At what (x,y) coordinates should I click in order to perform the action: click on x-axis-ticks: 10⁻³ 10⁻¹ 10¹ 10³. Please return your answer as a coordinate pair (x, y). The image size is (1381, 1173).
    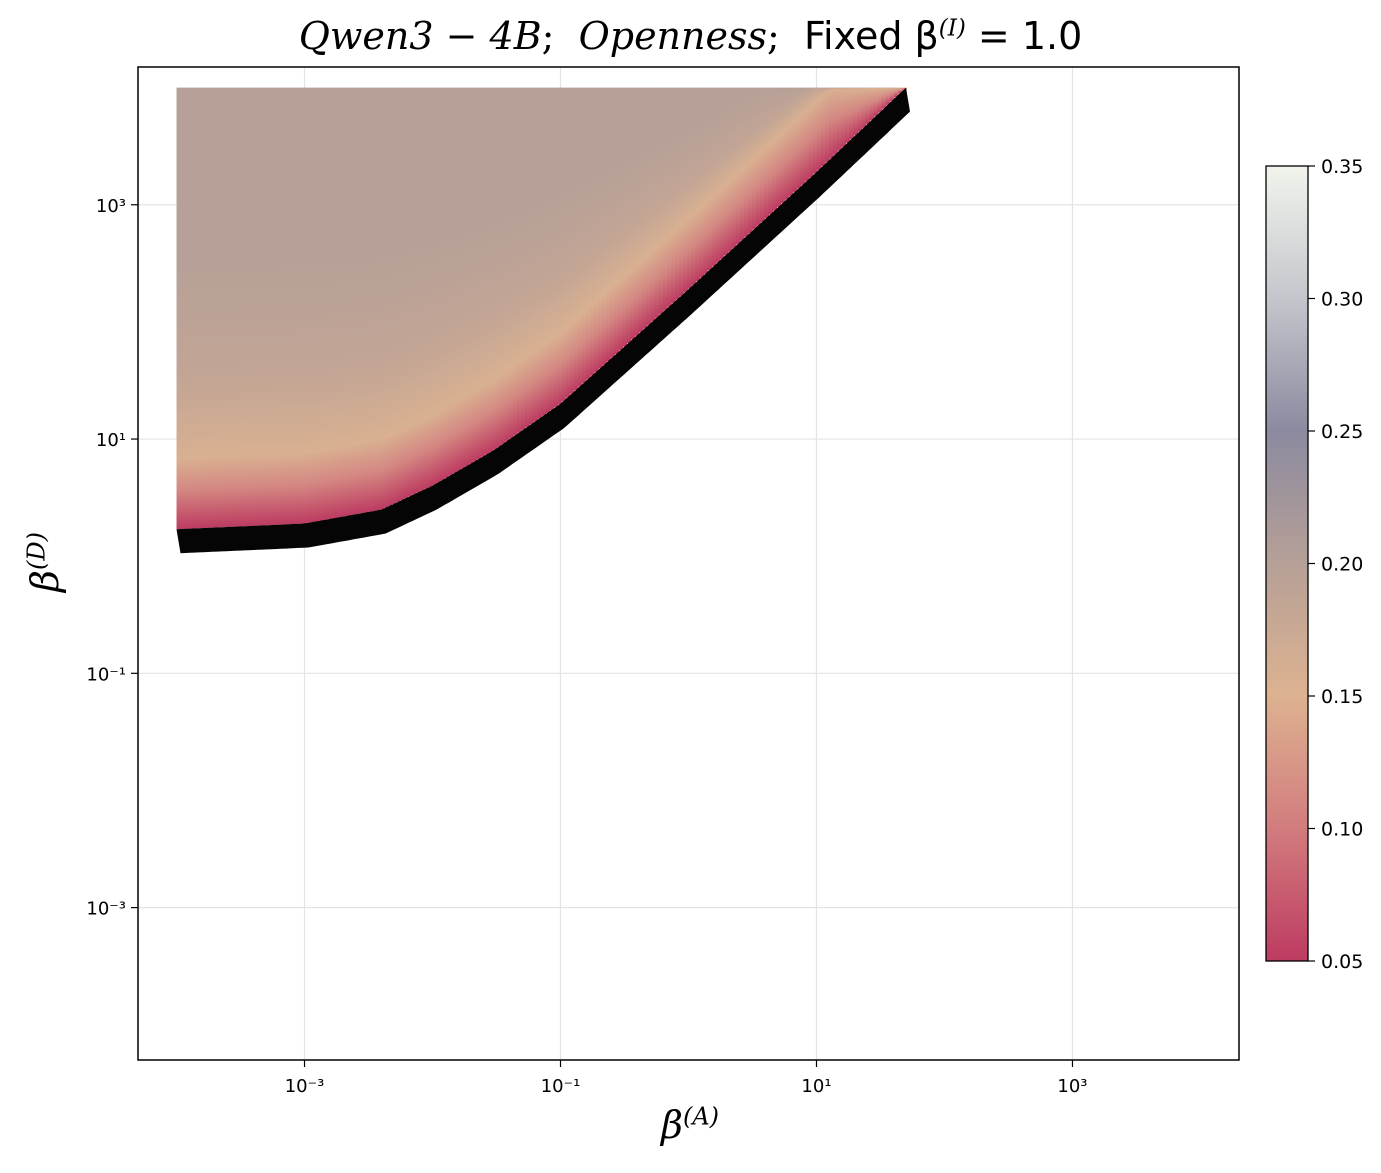
    Looking at the image, I should click on (686, 1078).